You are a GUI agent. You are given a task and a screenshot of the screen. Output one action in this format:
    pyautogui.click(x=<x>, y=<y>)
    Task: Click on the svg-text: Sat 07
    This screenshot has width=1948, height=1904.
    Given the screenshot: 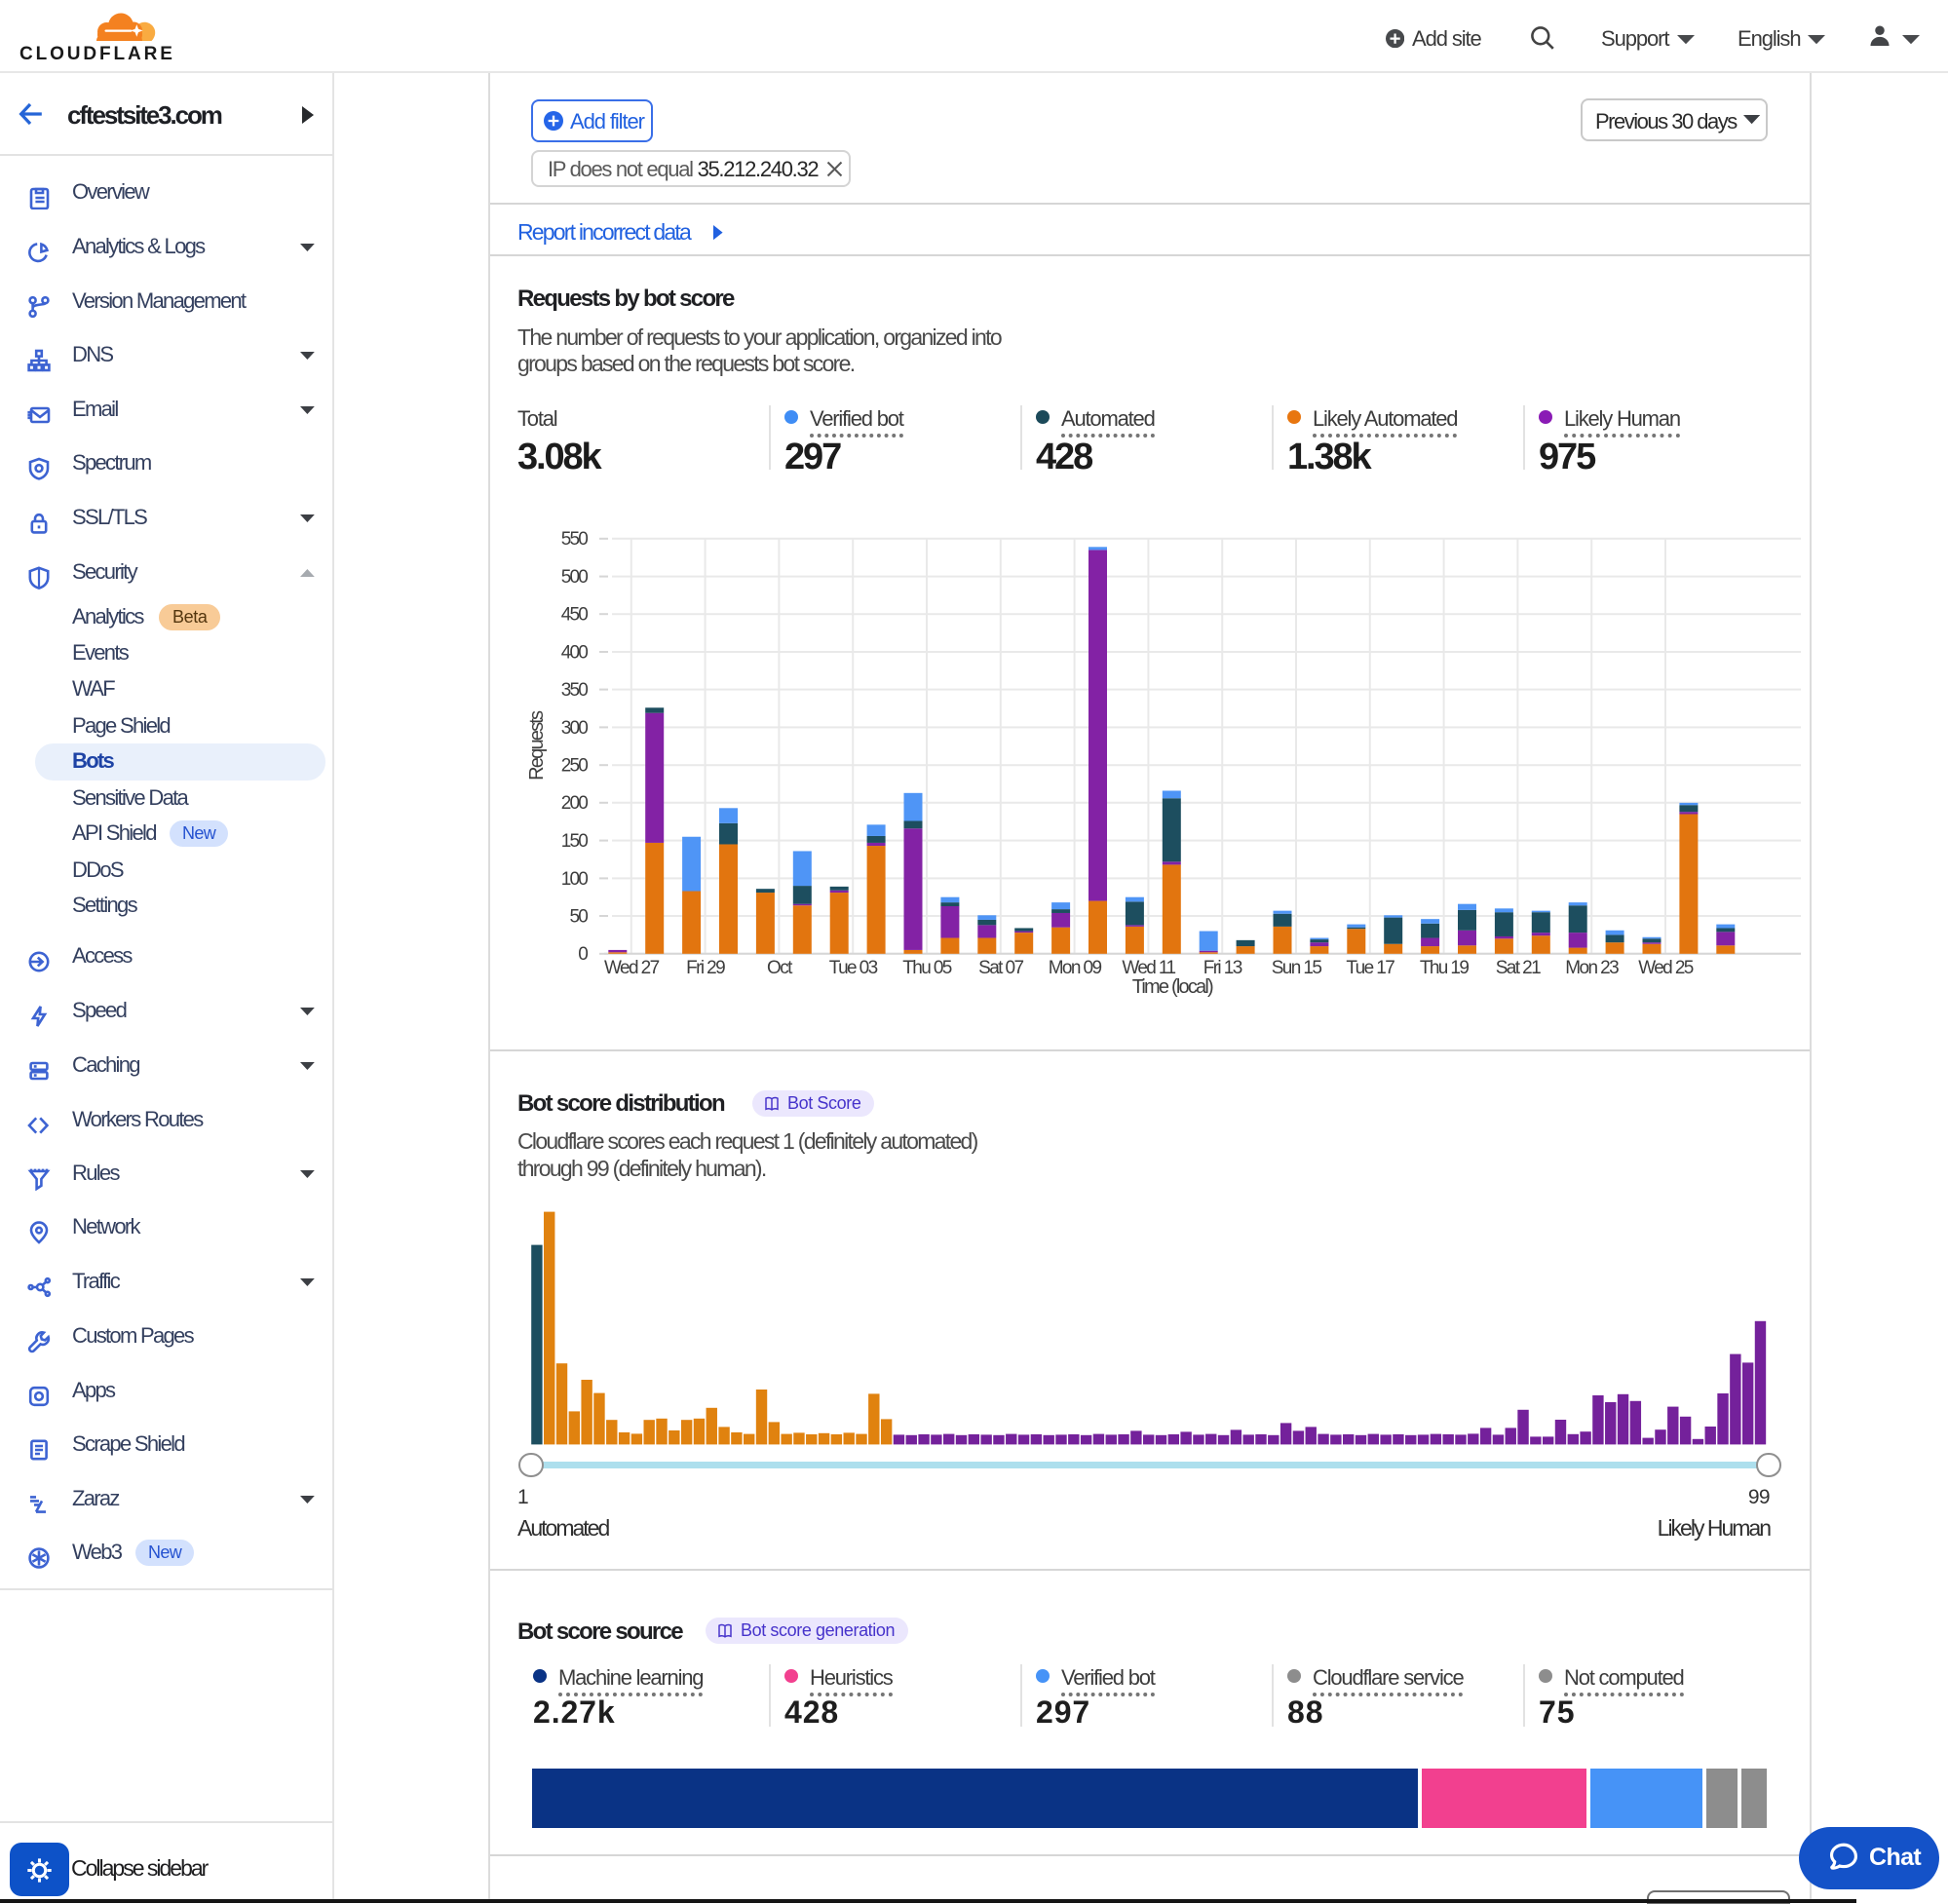 What is the action you would take?
    pyautogui.click(x=1001, y=968)
    